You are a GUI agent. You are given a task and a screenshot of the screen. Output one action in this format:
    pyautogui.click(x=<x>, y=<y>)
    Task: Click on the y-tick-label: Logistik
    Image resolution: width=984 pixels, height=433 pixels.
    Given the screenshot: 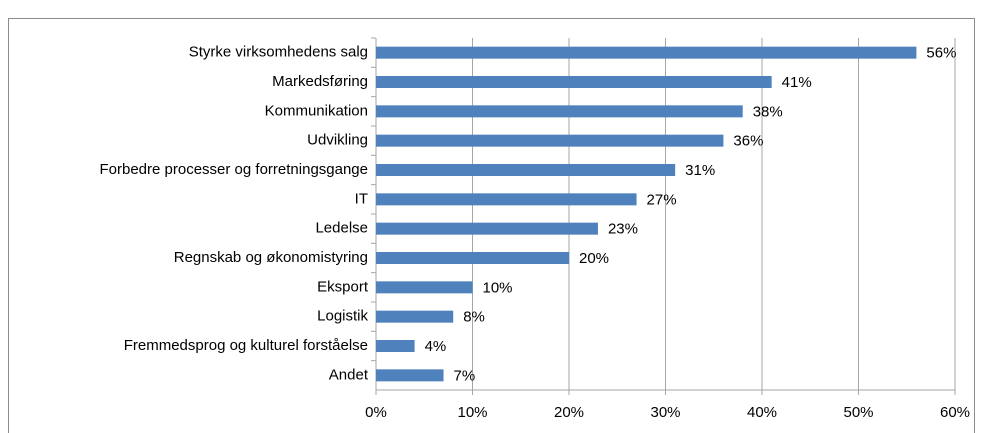 What is the action you would take?
    pyautogui.click(x=342, y=316)
    